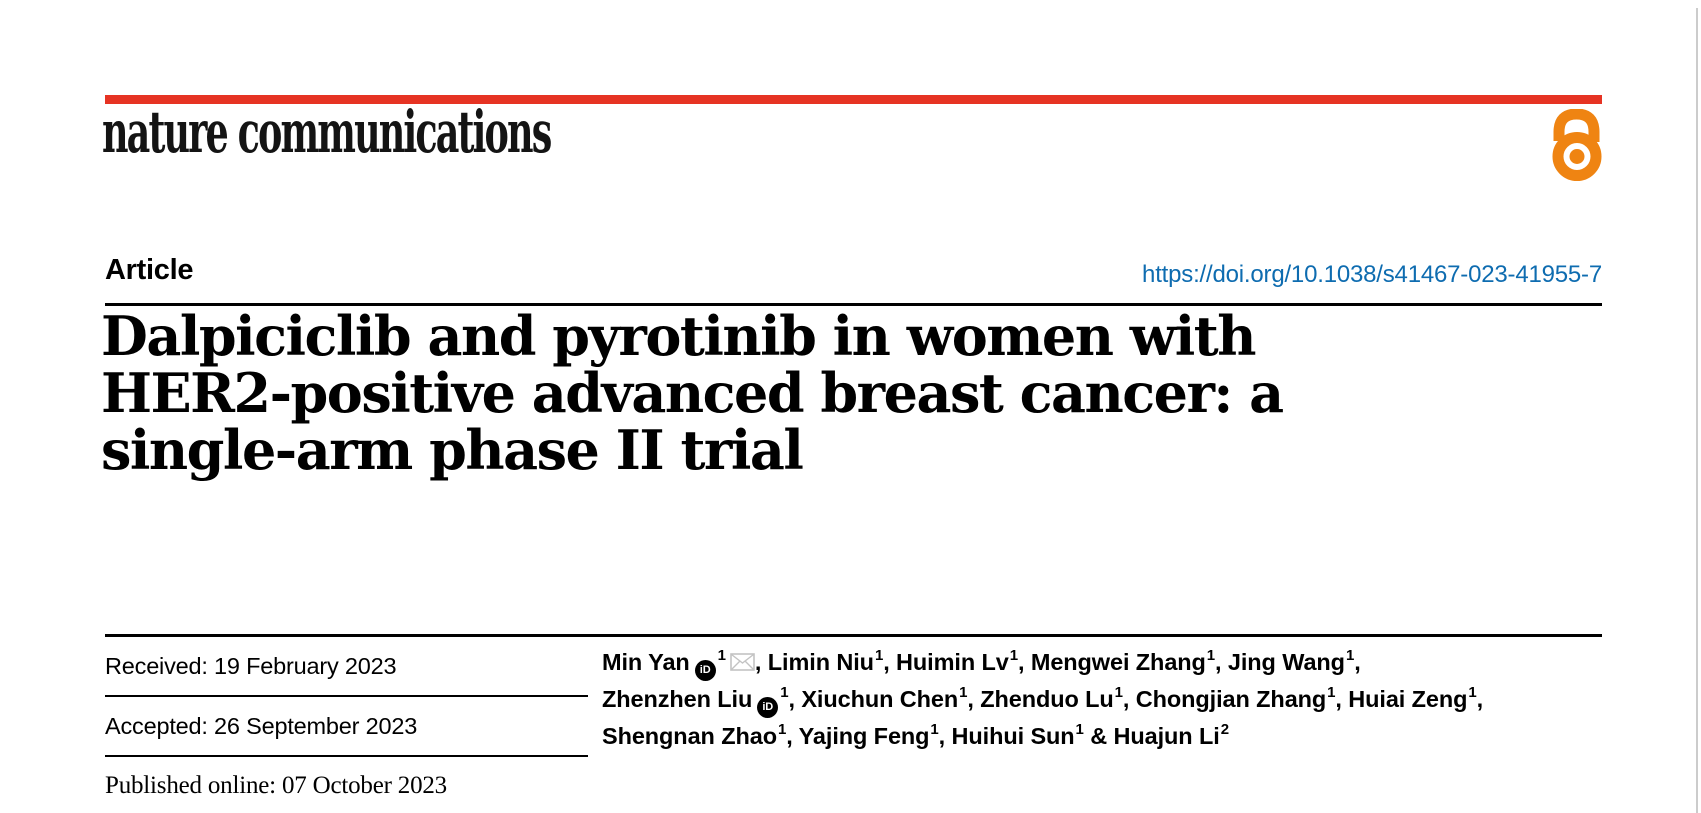  What do you see at coordinates (1013, 735) in the screenshot?
I see `author-name: Huihui Sun` at bounding box center [1013, 735].